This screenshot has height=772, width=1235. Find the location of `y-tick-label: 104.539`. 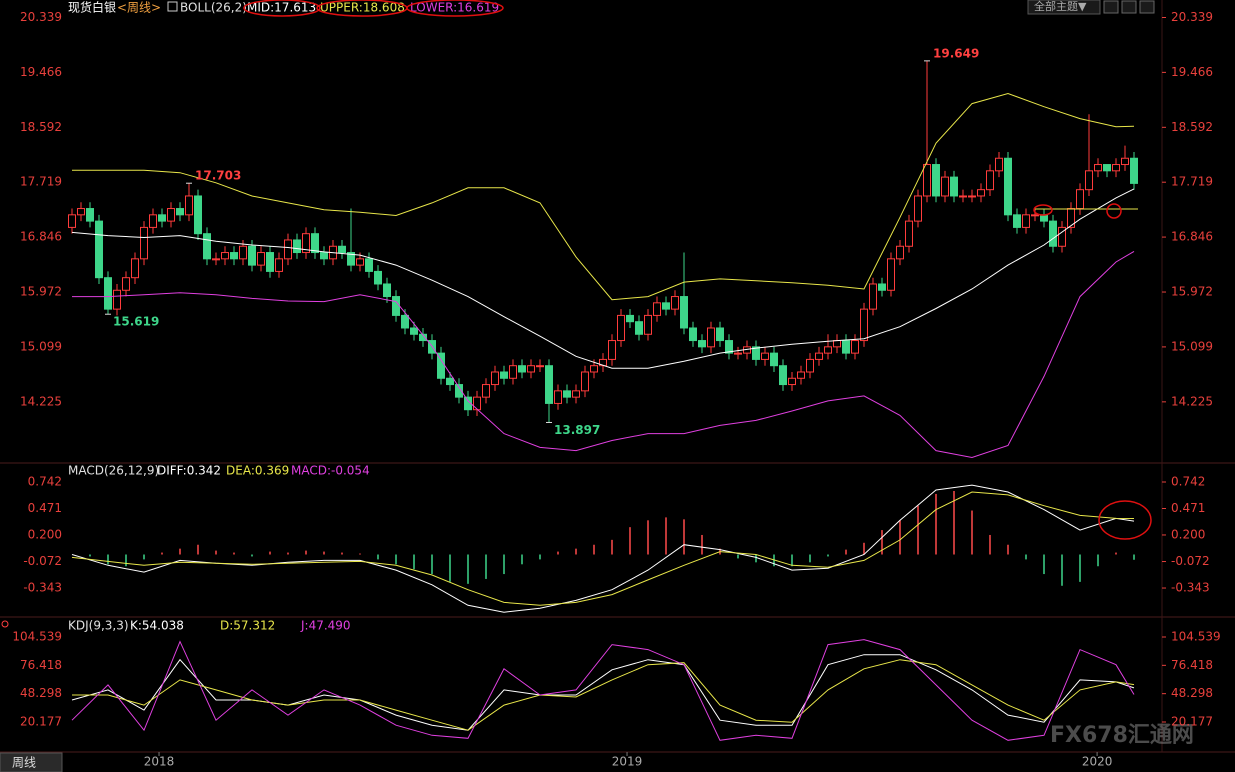

y-tick-label: 104.539 is located at coordinates (37, 636).